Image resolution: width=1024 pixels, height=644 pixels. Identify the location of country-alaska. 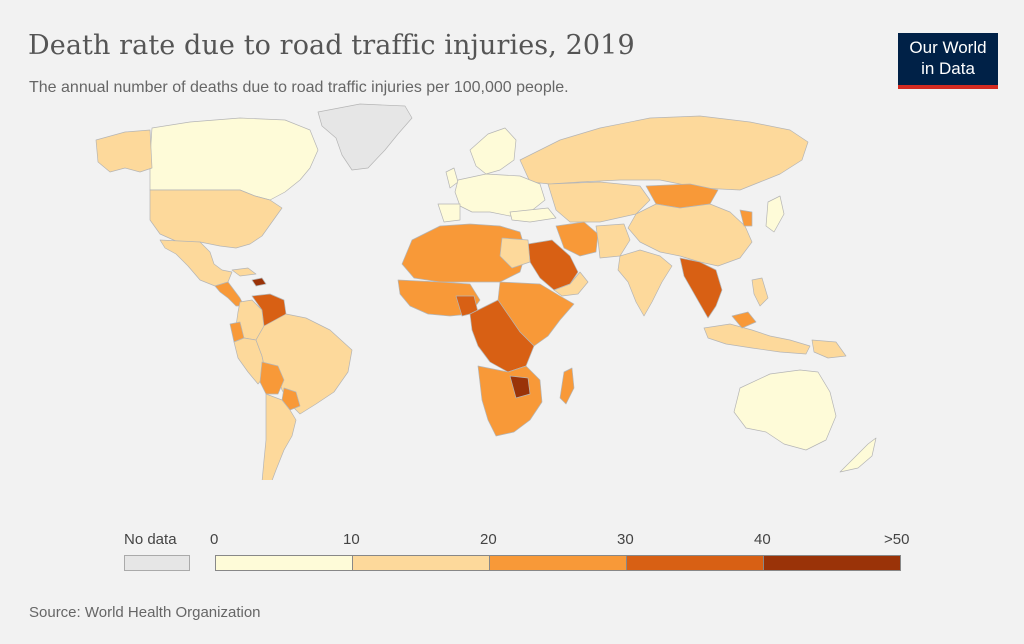
(124, 151).